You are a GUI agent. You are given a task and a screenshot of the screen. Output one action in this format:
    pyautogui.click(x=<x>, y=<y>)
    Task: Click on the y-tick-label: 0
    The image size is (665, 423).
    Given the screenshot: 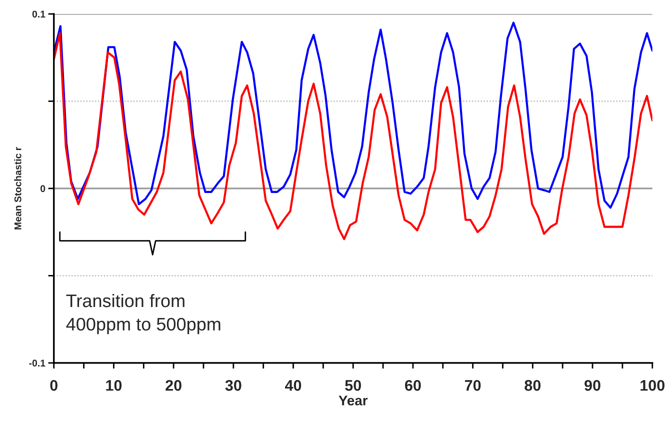 What is the action you would take?
    pyautogui.click(x=43, y=188)
    